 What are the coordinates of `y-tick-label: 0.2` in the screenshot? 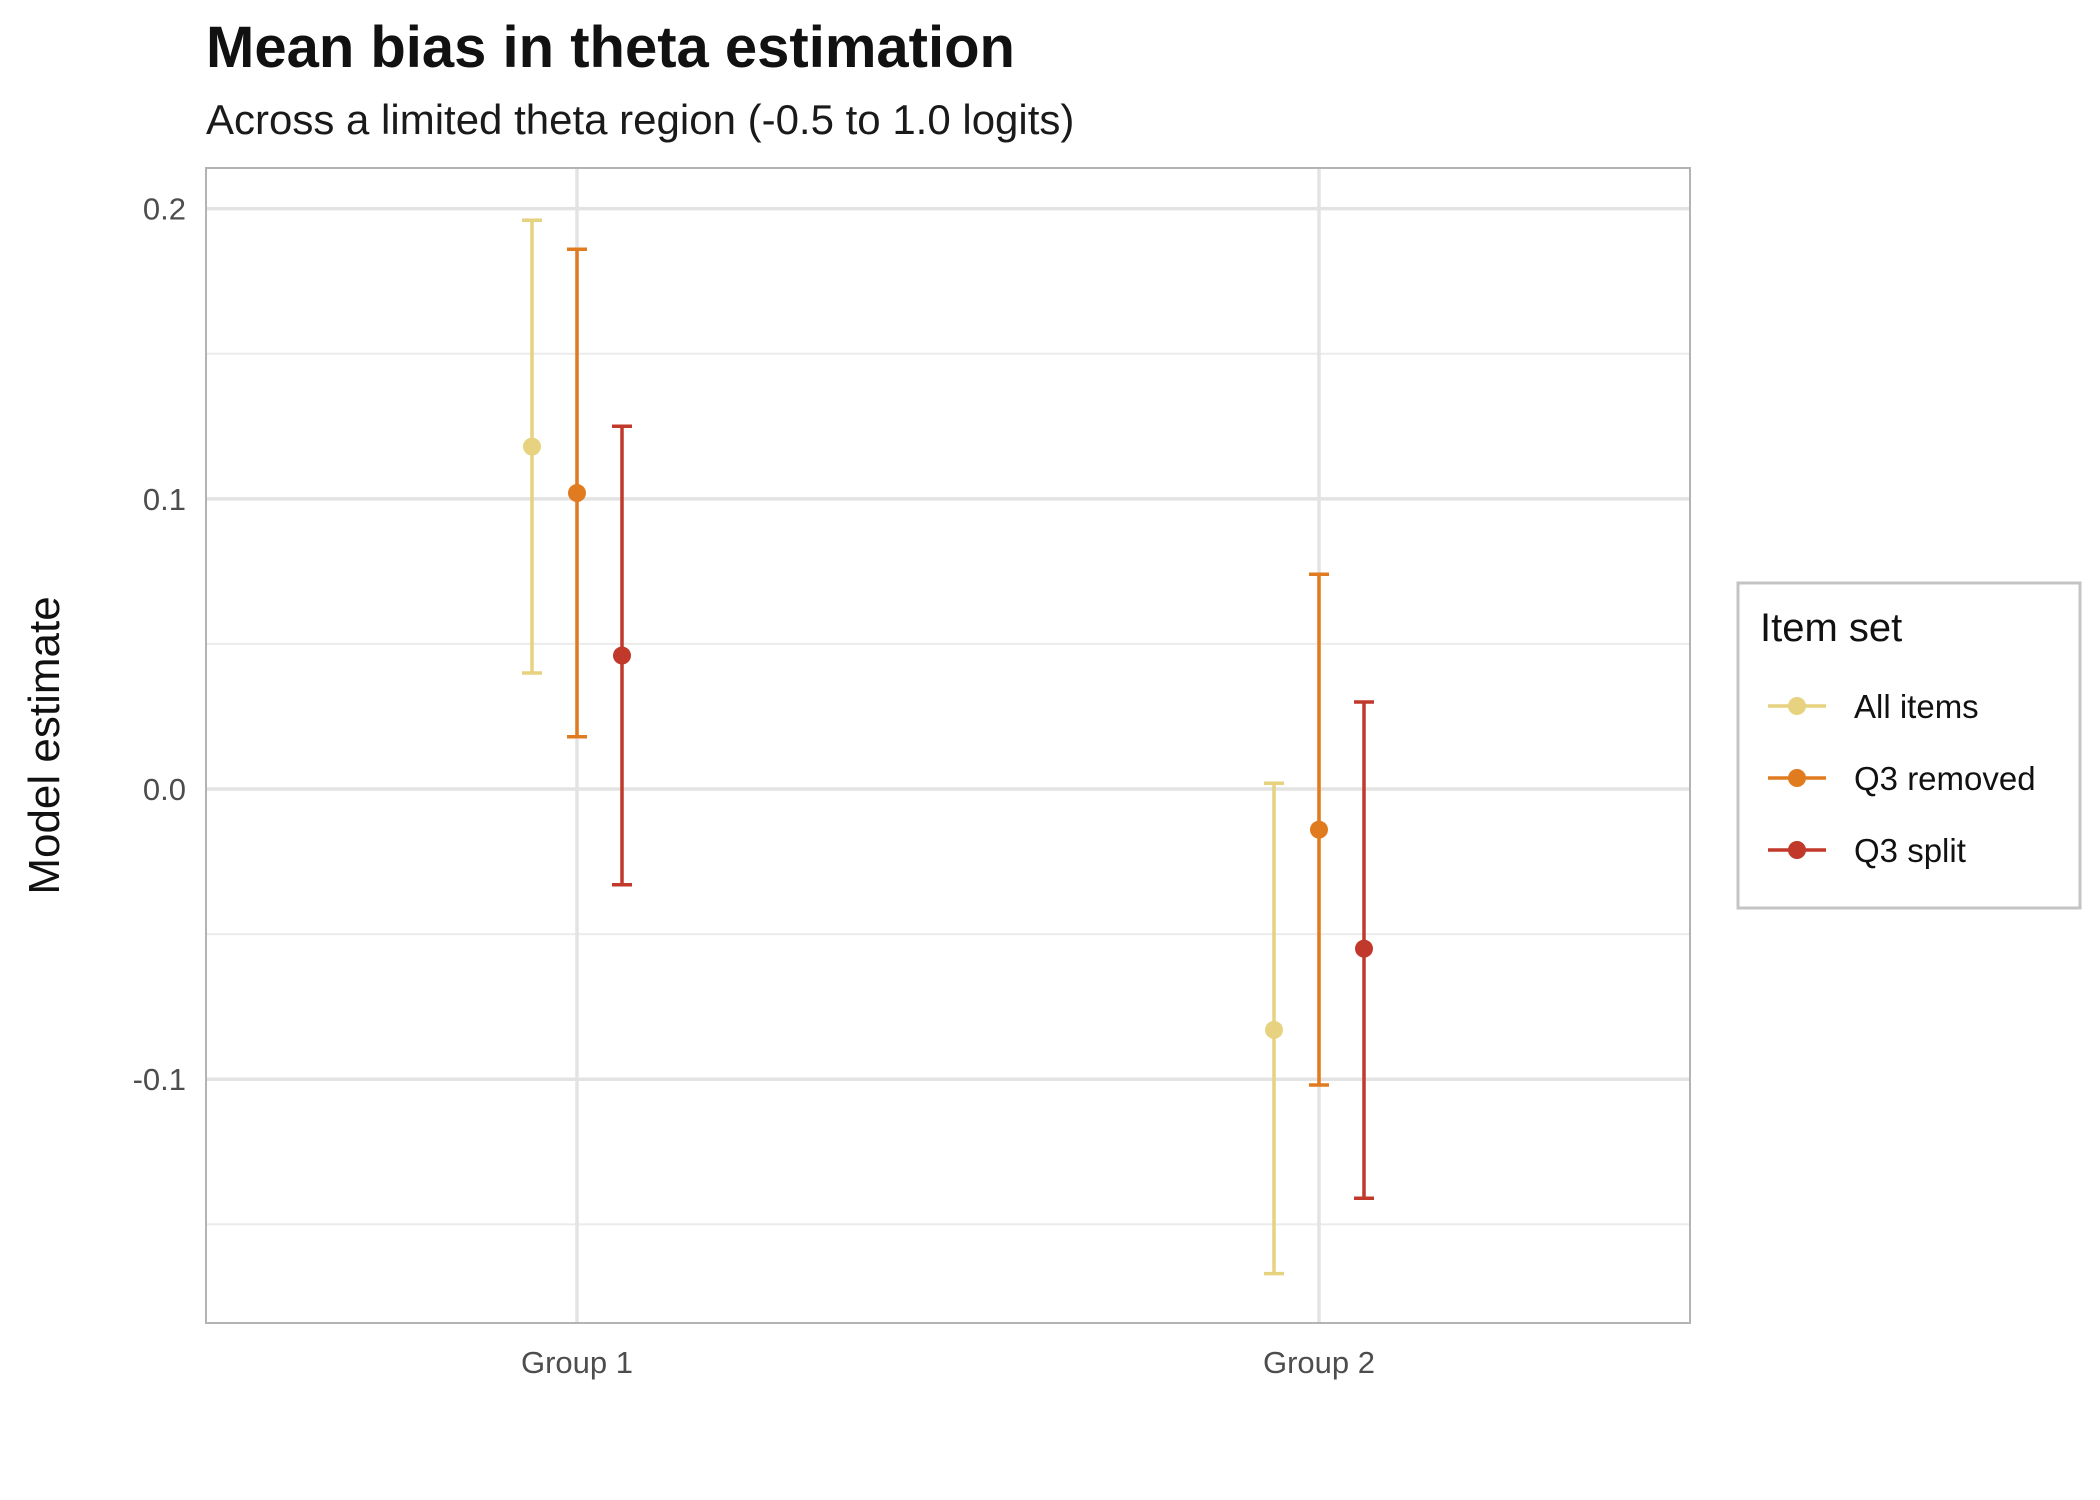 It's located at (164, 209).